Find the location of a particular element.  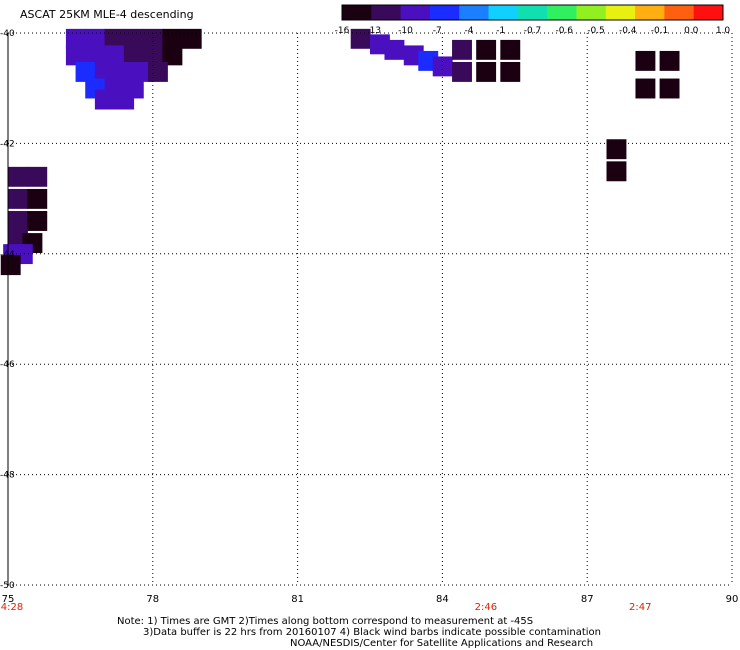

colorbar-tick-label: -13 is located at coordinates (373, 31).